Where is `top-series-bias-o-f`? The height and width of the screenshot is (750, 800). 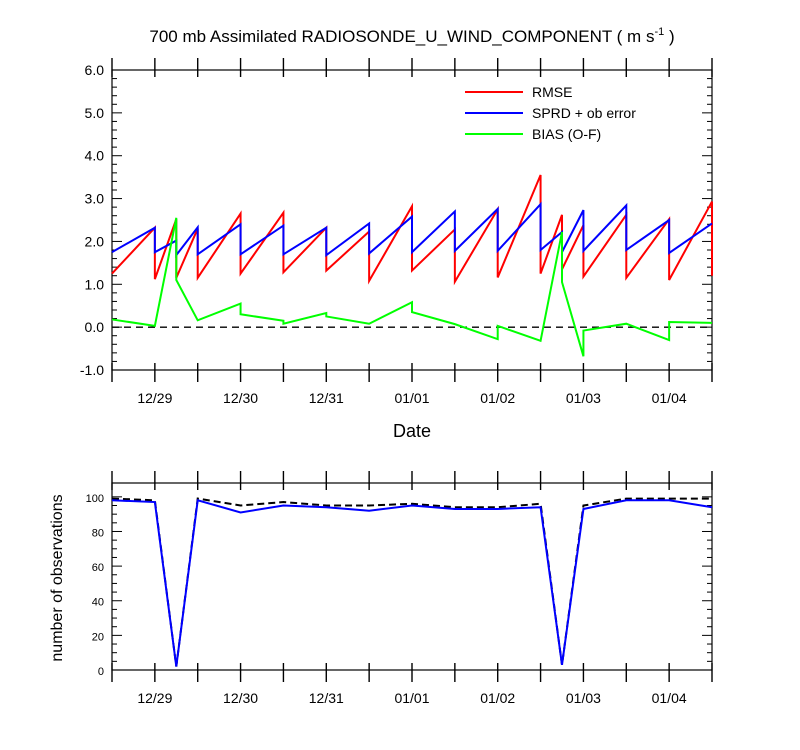
top-series-bias-o-f is located at coordinates (412, 287).